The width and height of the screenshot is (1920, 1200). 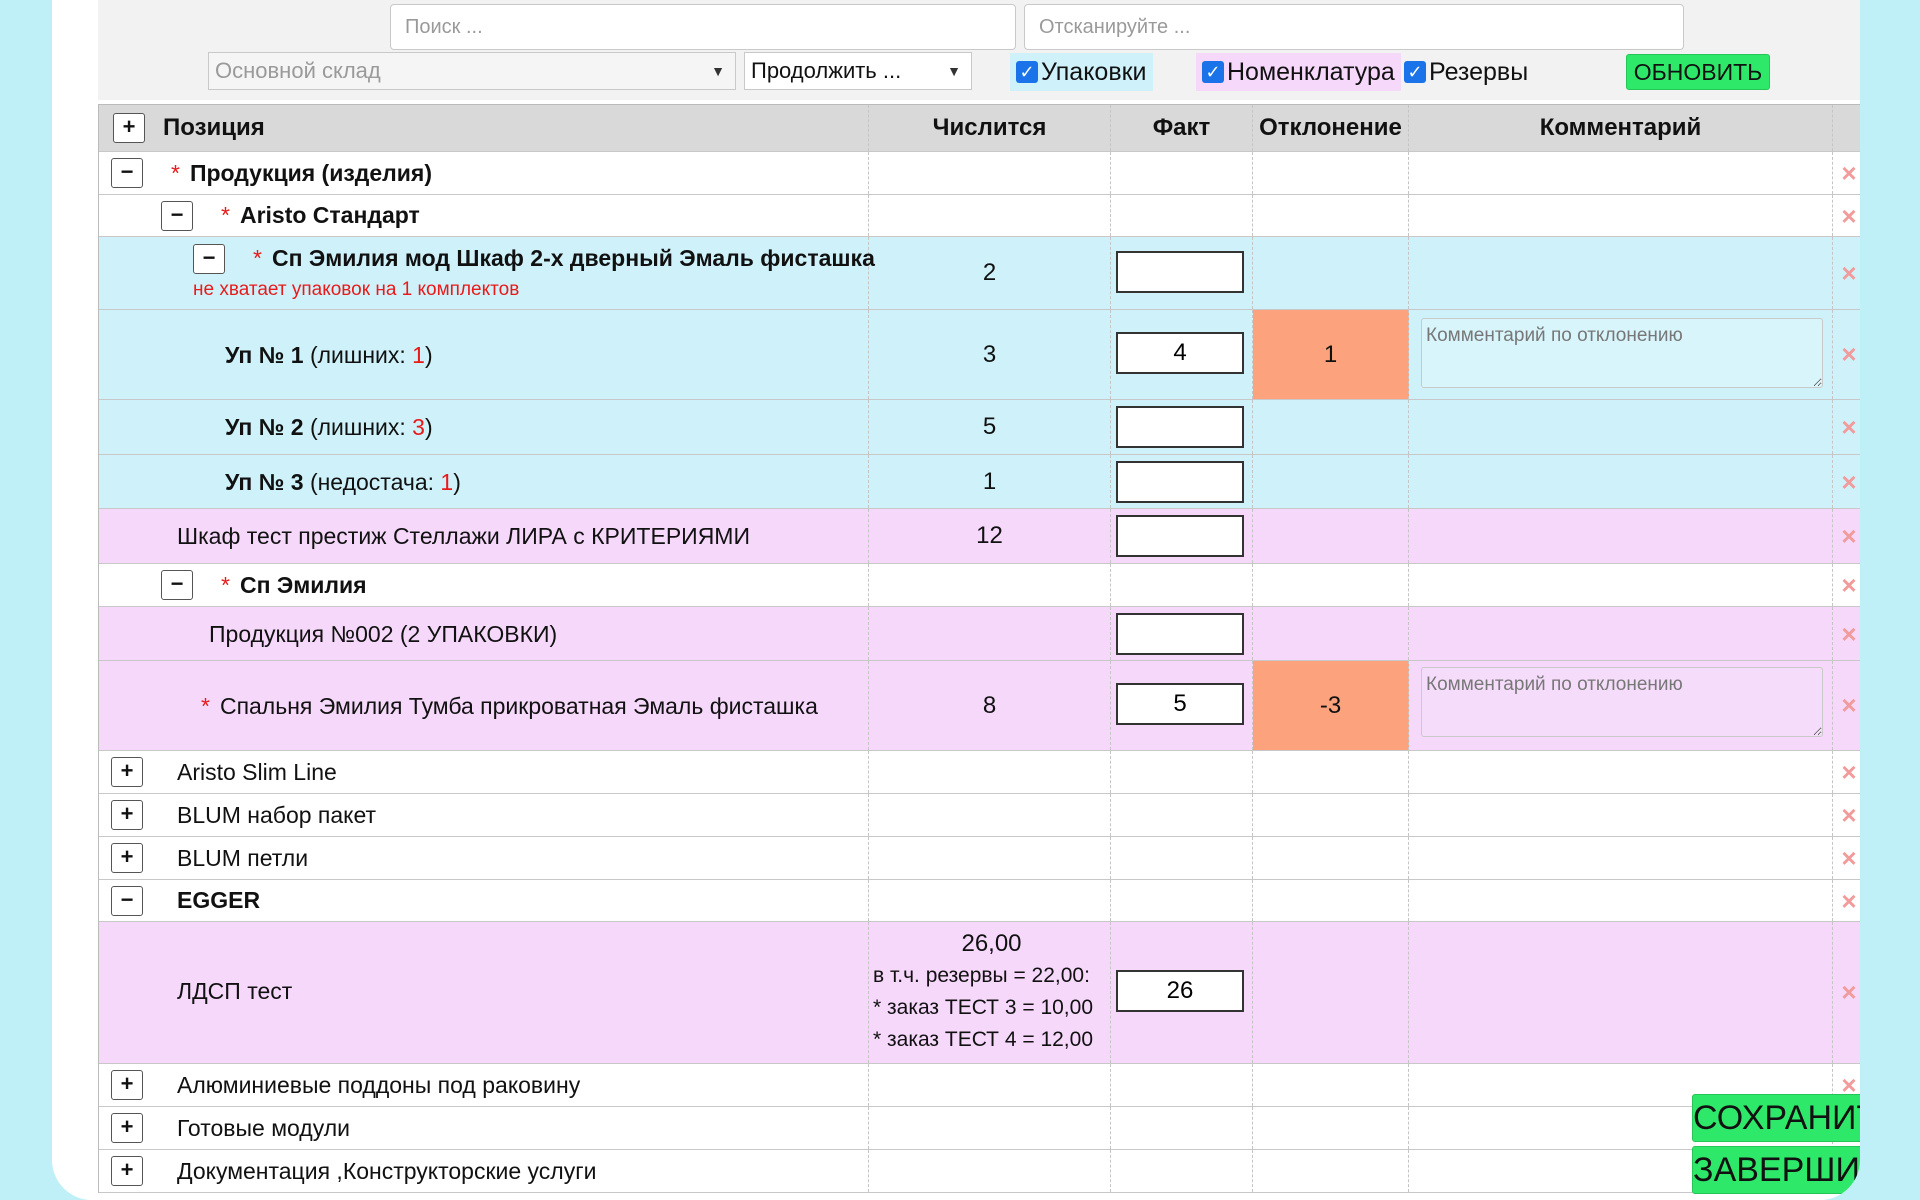 I want to click on packages-checkbox: ✓ Упаковки, so click(x=1081, y=72).